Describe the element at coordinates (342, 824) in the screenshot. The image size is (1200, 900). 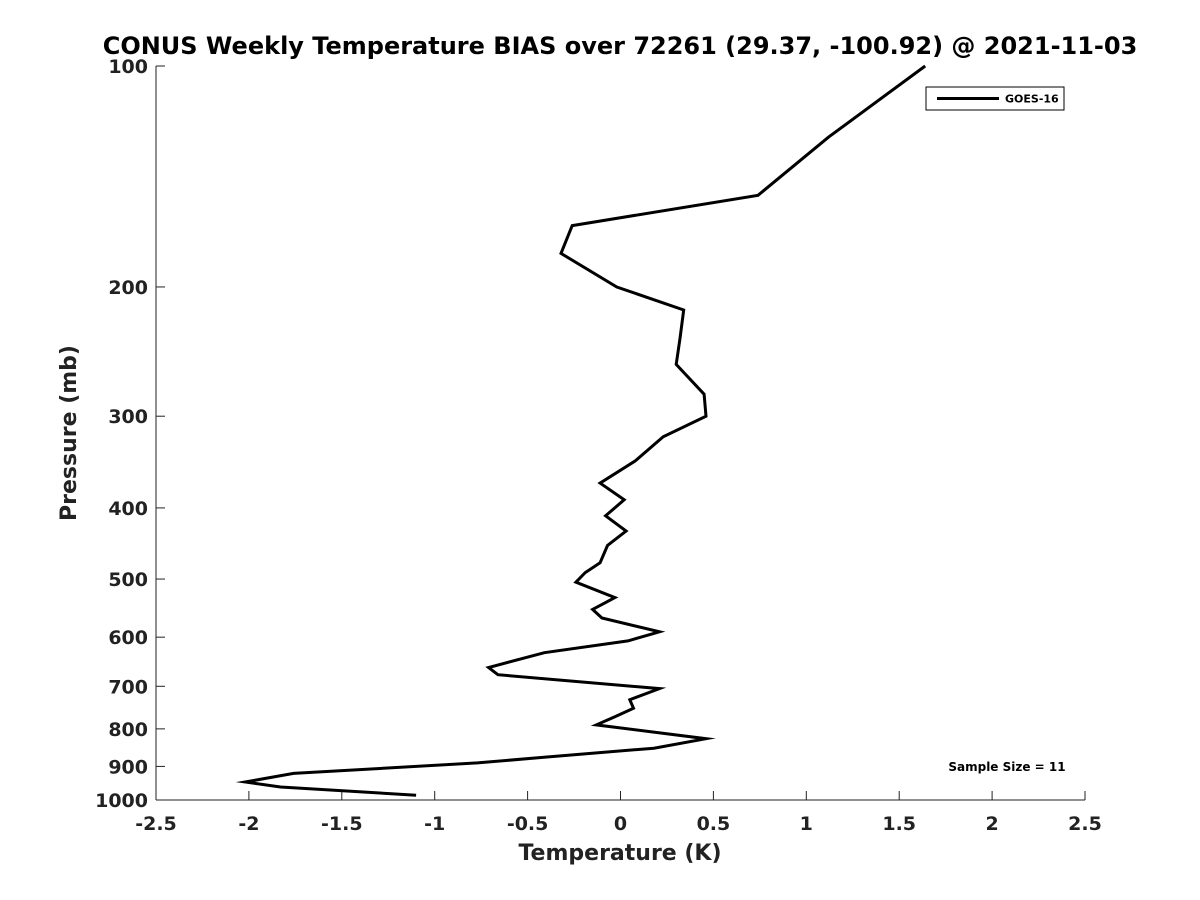
I see `x-tick-label: -1.5` at that location.